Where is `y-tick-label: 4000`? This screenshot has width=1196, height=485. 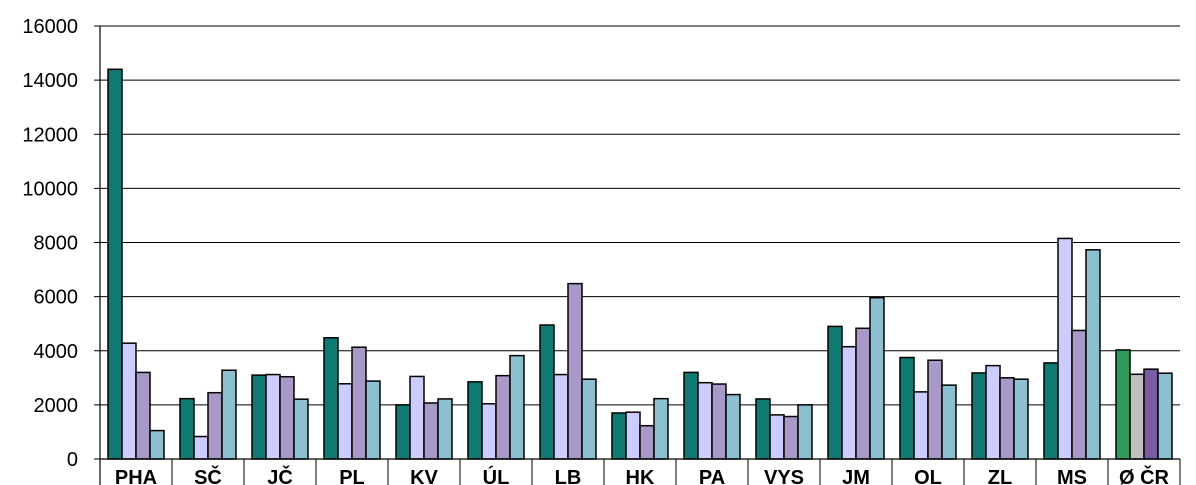 y-tick-label: 4000 is located at coordinates (56, 352).